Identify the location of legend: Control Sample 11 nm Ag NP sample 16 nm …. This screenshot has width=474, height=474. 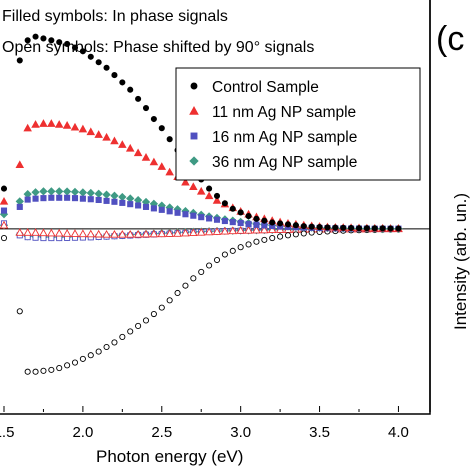
(298, 124).